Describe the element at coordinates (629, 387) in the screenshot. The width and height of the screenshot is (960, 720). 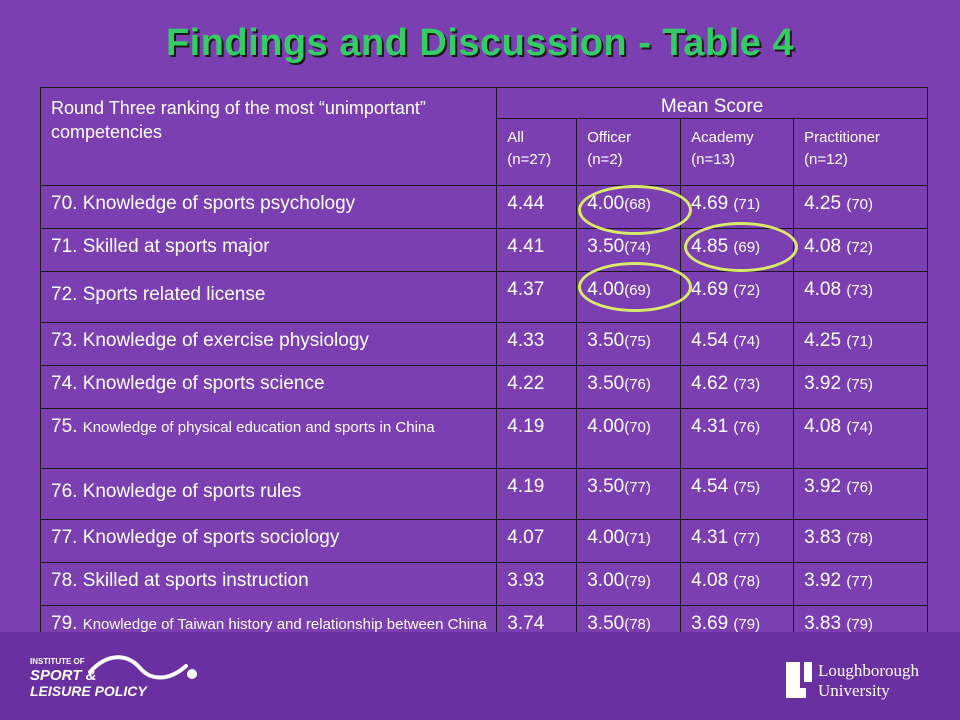
I see `officer-score: 3.50(76)` at that location.